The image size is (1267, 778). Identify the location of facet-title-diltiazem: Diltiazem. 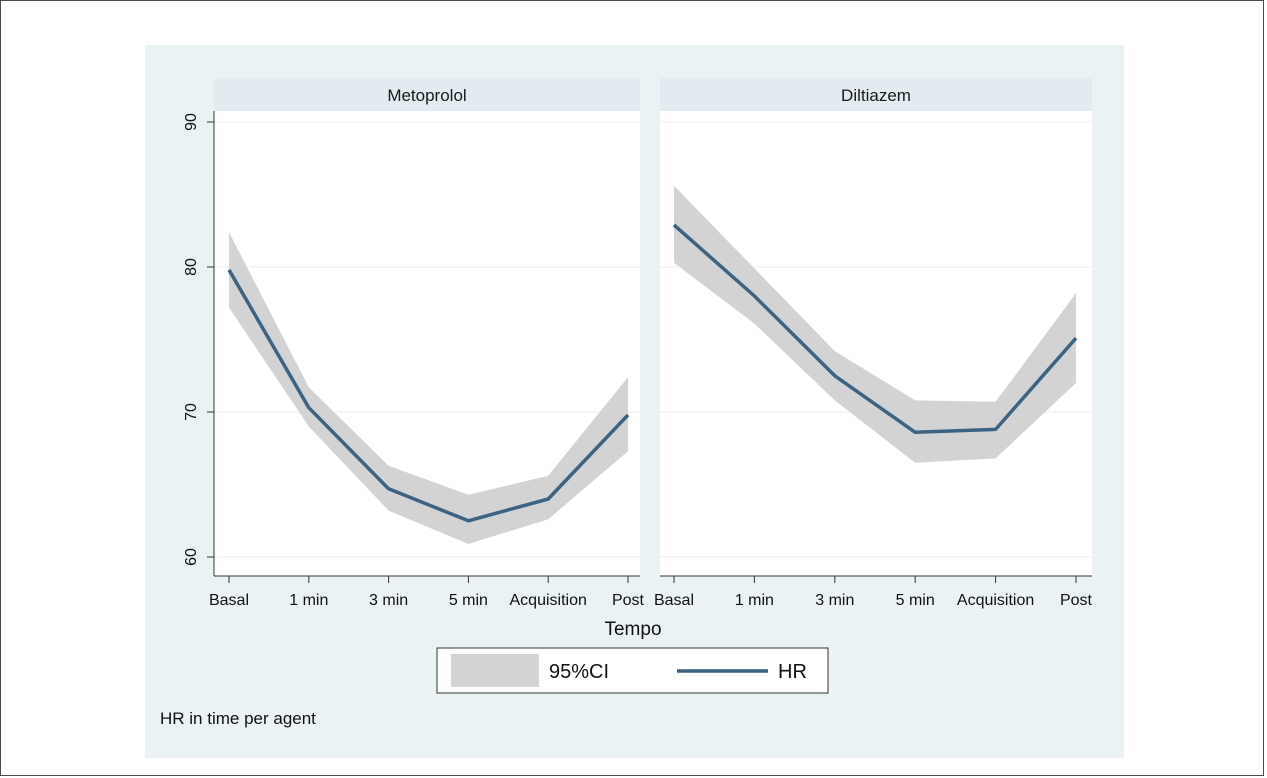
(876, 95).